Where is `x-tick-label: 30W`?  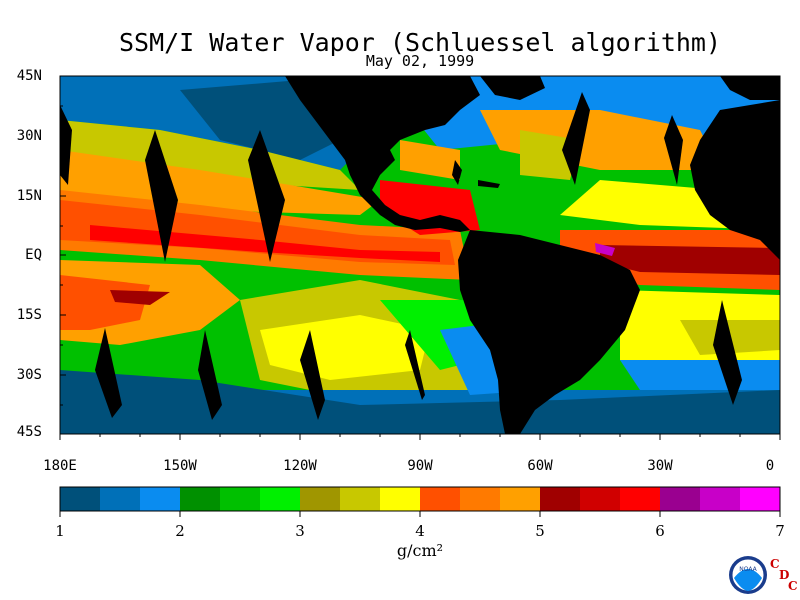
x-tick-label: 30W is located at coordinates (660, 466).